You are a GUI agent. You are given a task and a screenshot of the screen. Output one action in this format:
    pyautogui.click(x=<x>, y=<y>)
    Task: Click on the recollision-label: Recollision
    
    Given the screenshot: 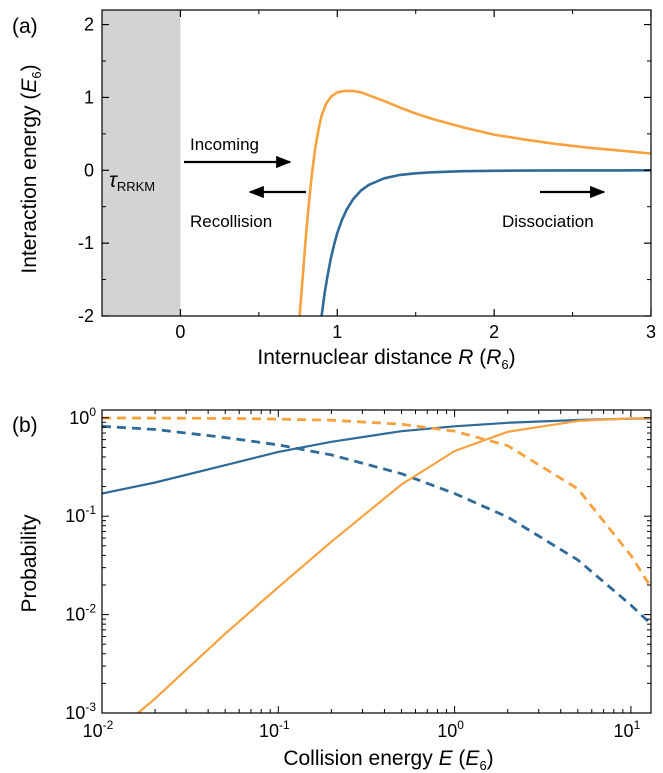 What is the action you would take?
    pyautogui.click(x=231, y=221)
    